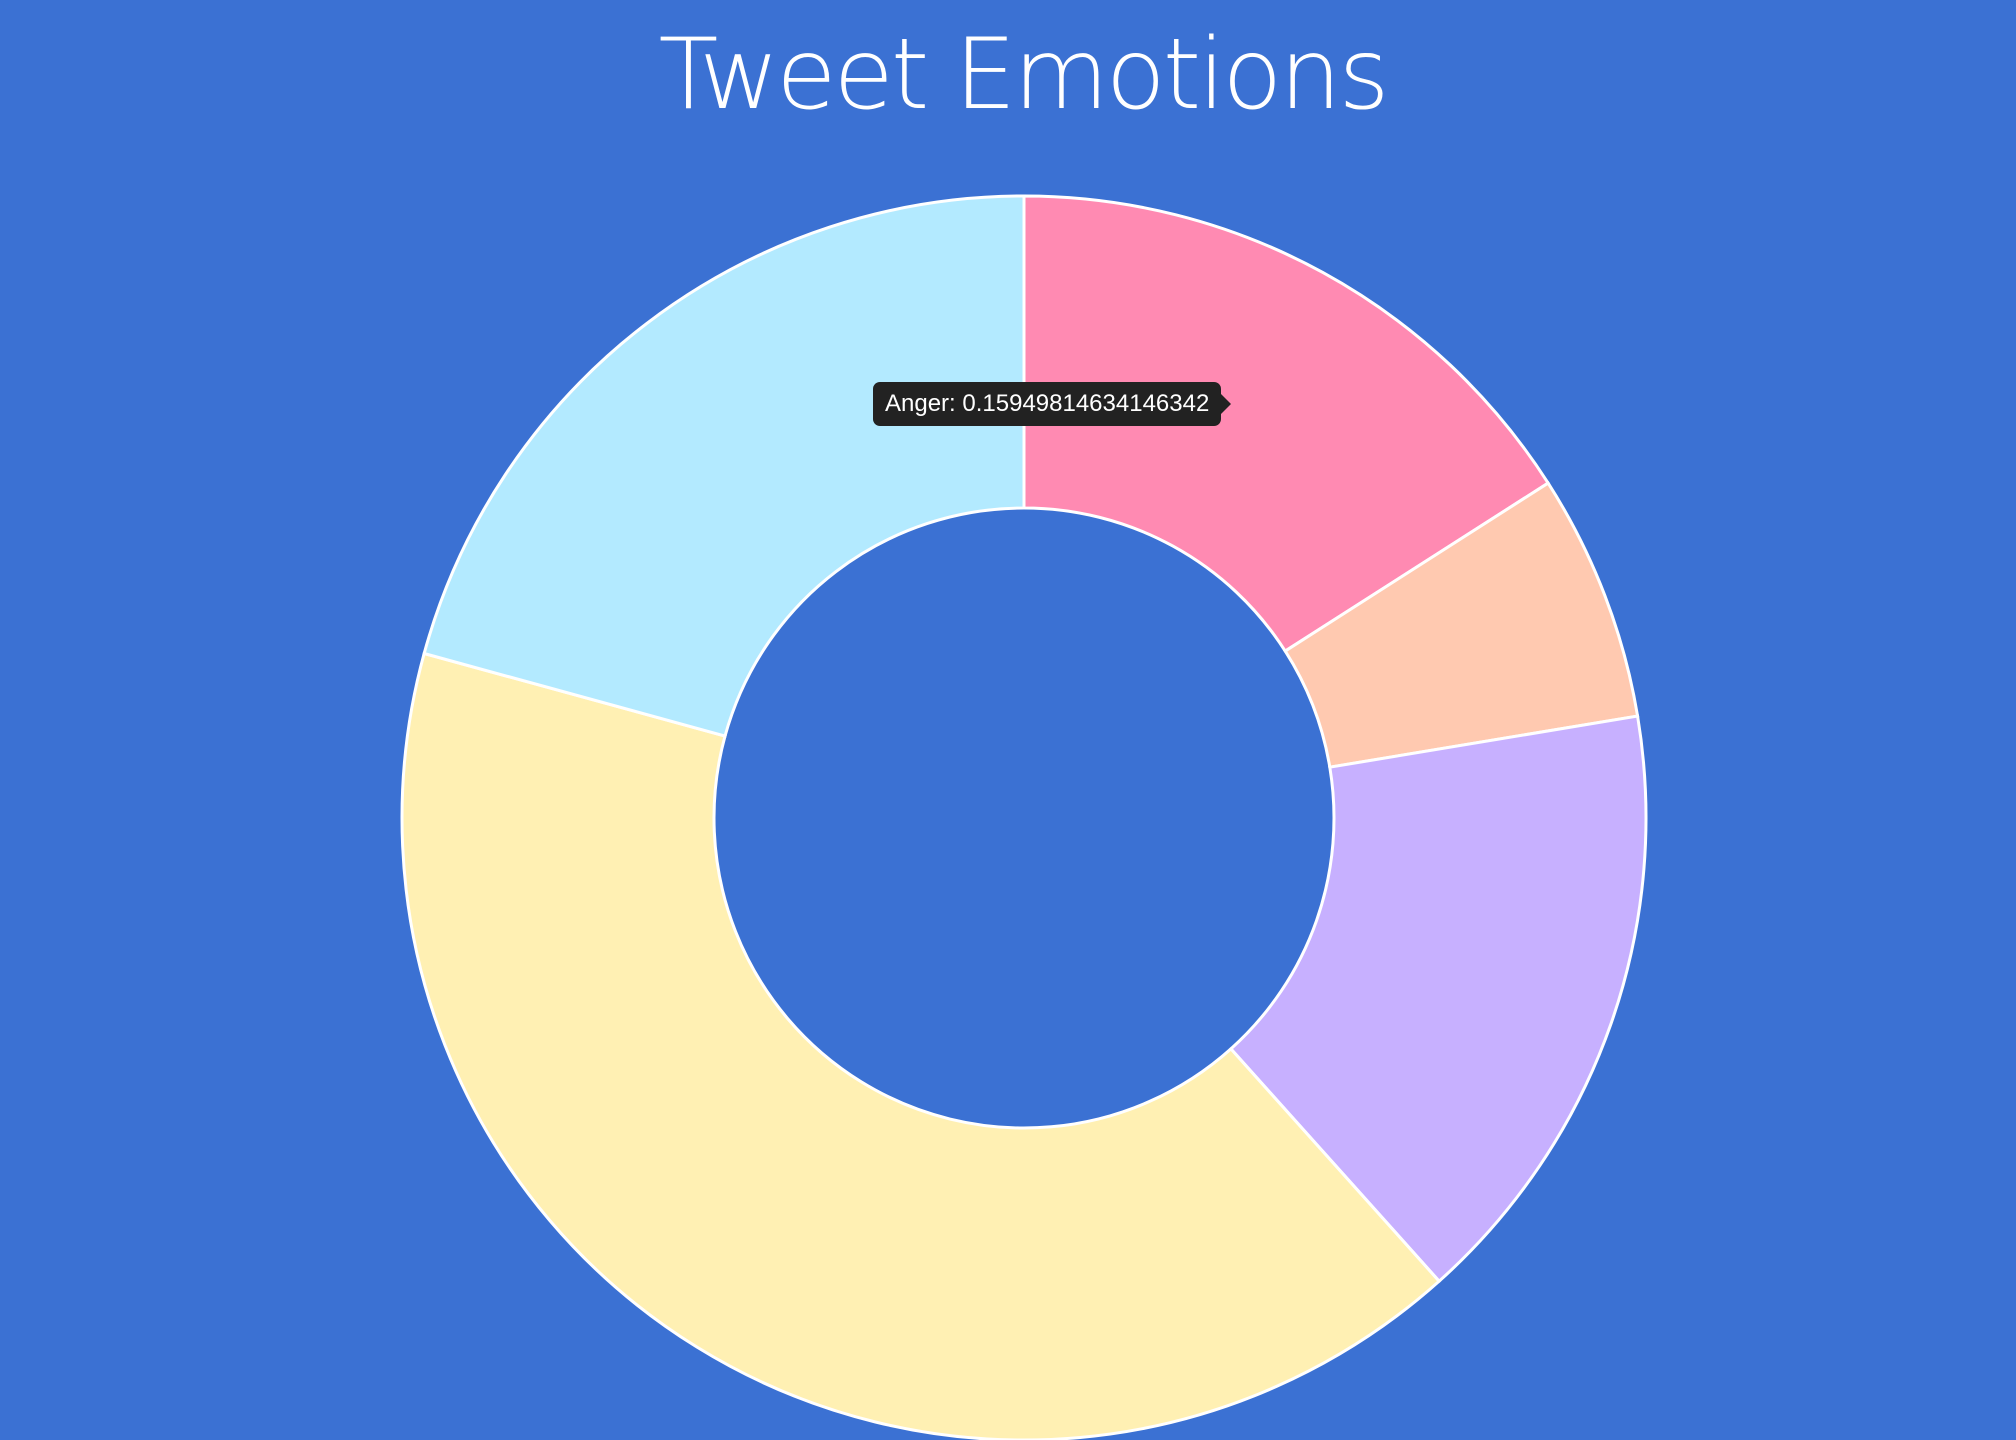 This screenshot has width=2016, height=1440. What do you see at coordinates (1286, 424) in the screenshot?
I see `slice-anger` at bounding box center [1286, 424].